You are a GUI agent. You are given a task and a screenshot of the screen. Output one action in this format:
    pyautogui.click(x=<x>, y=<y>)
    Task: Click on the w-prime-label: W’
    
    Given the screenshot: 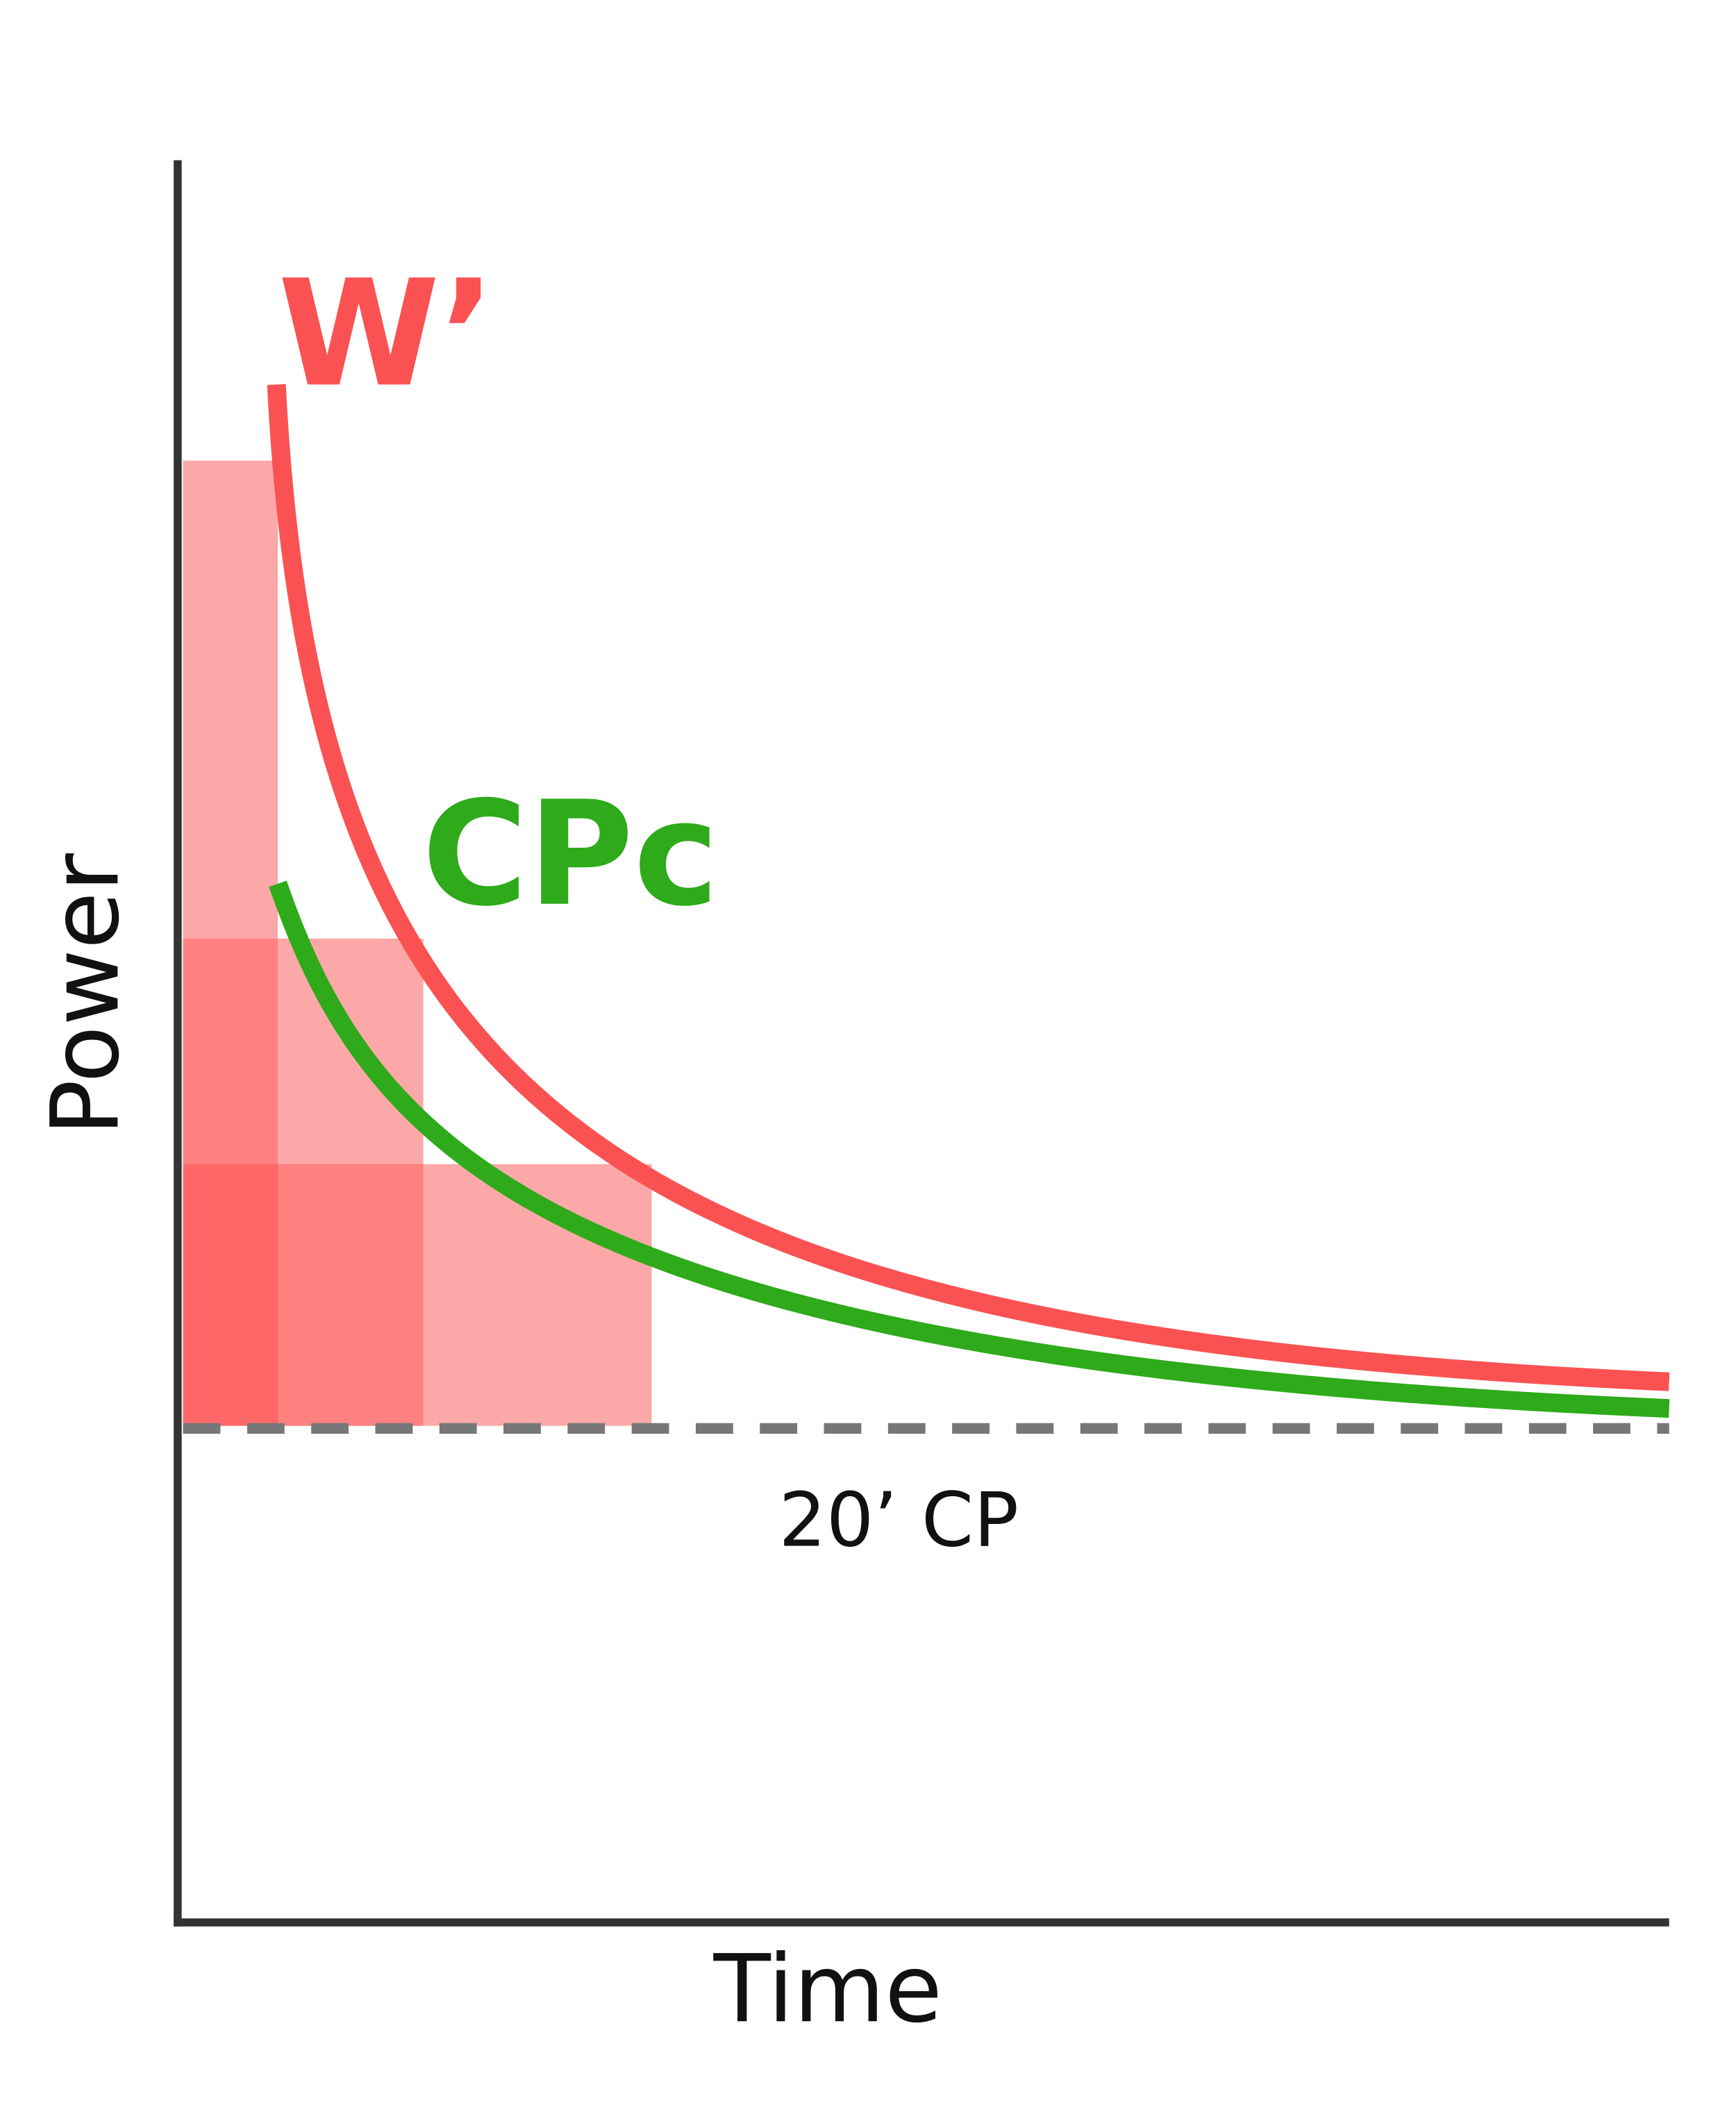 What is the action you would take?
    pyautogui.click(x=387, y=334)
    